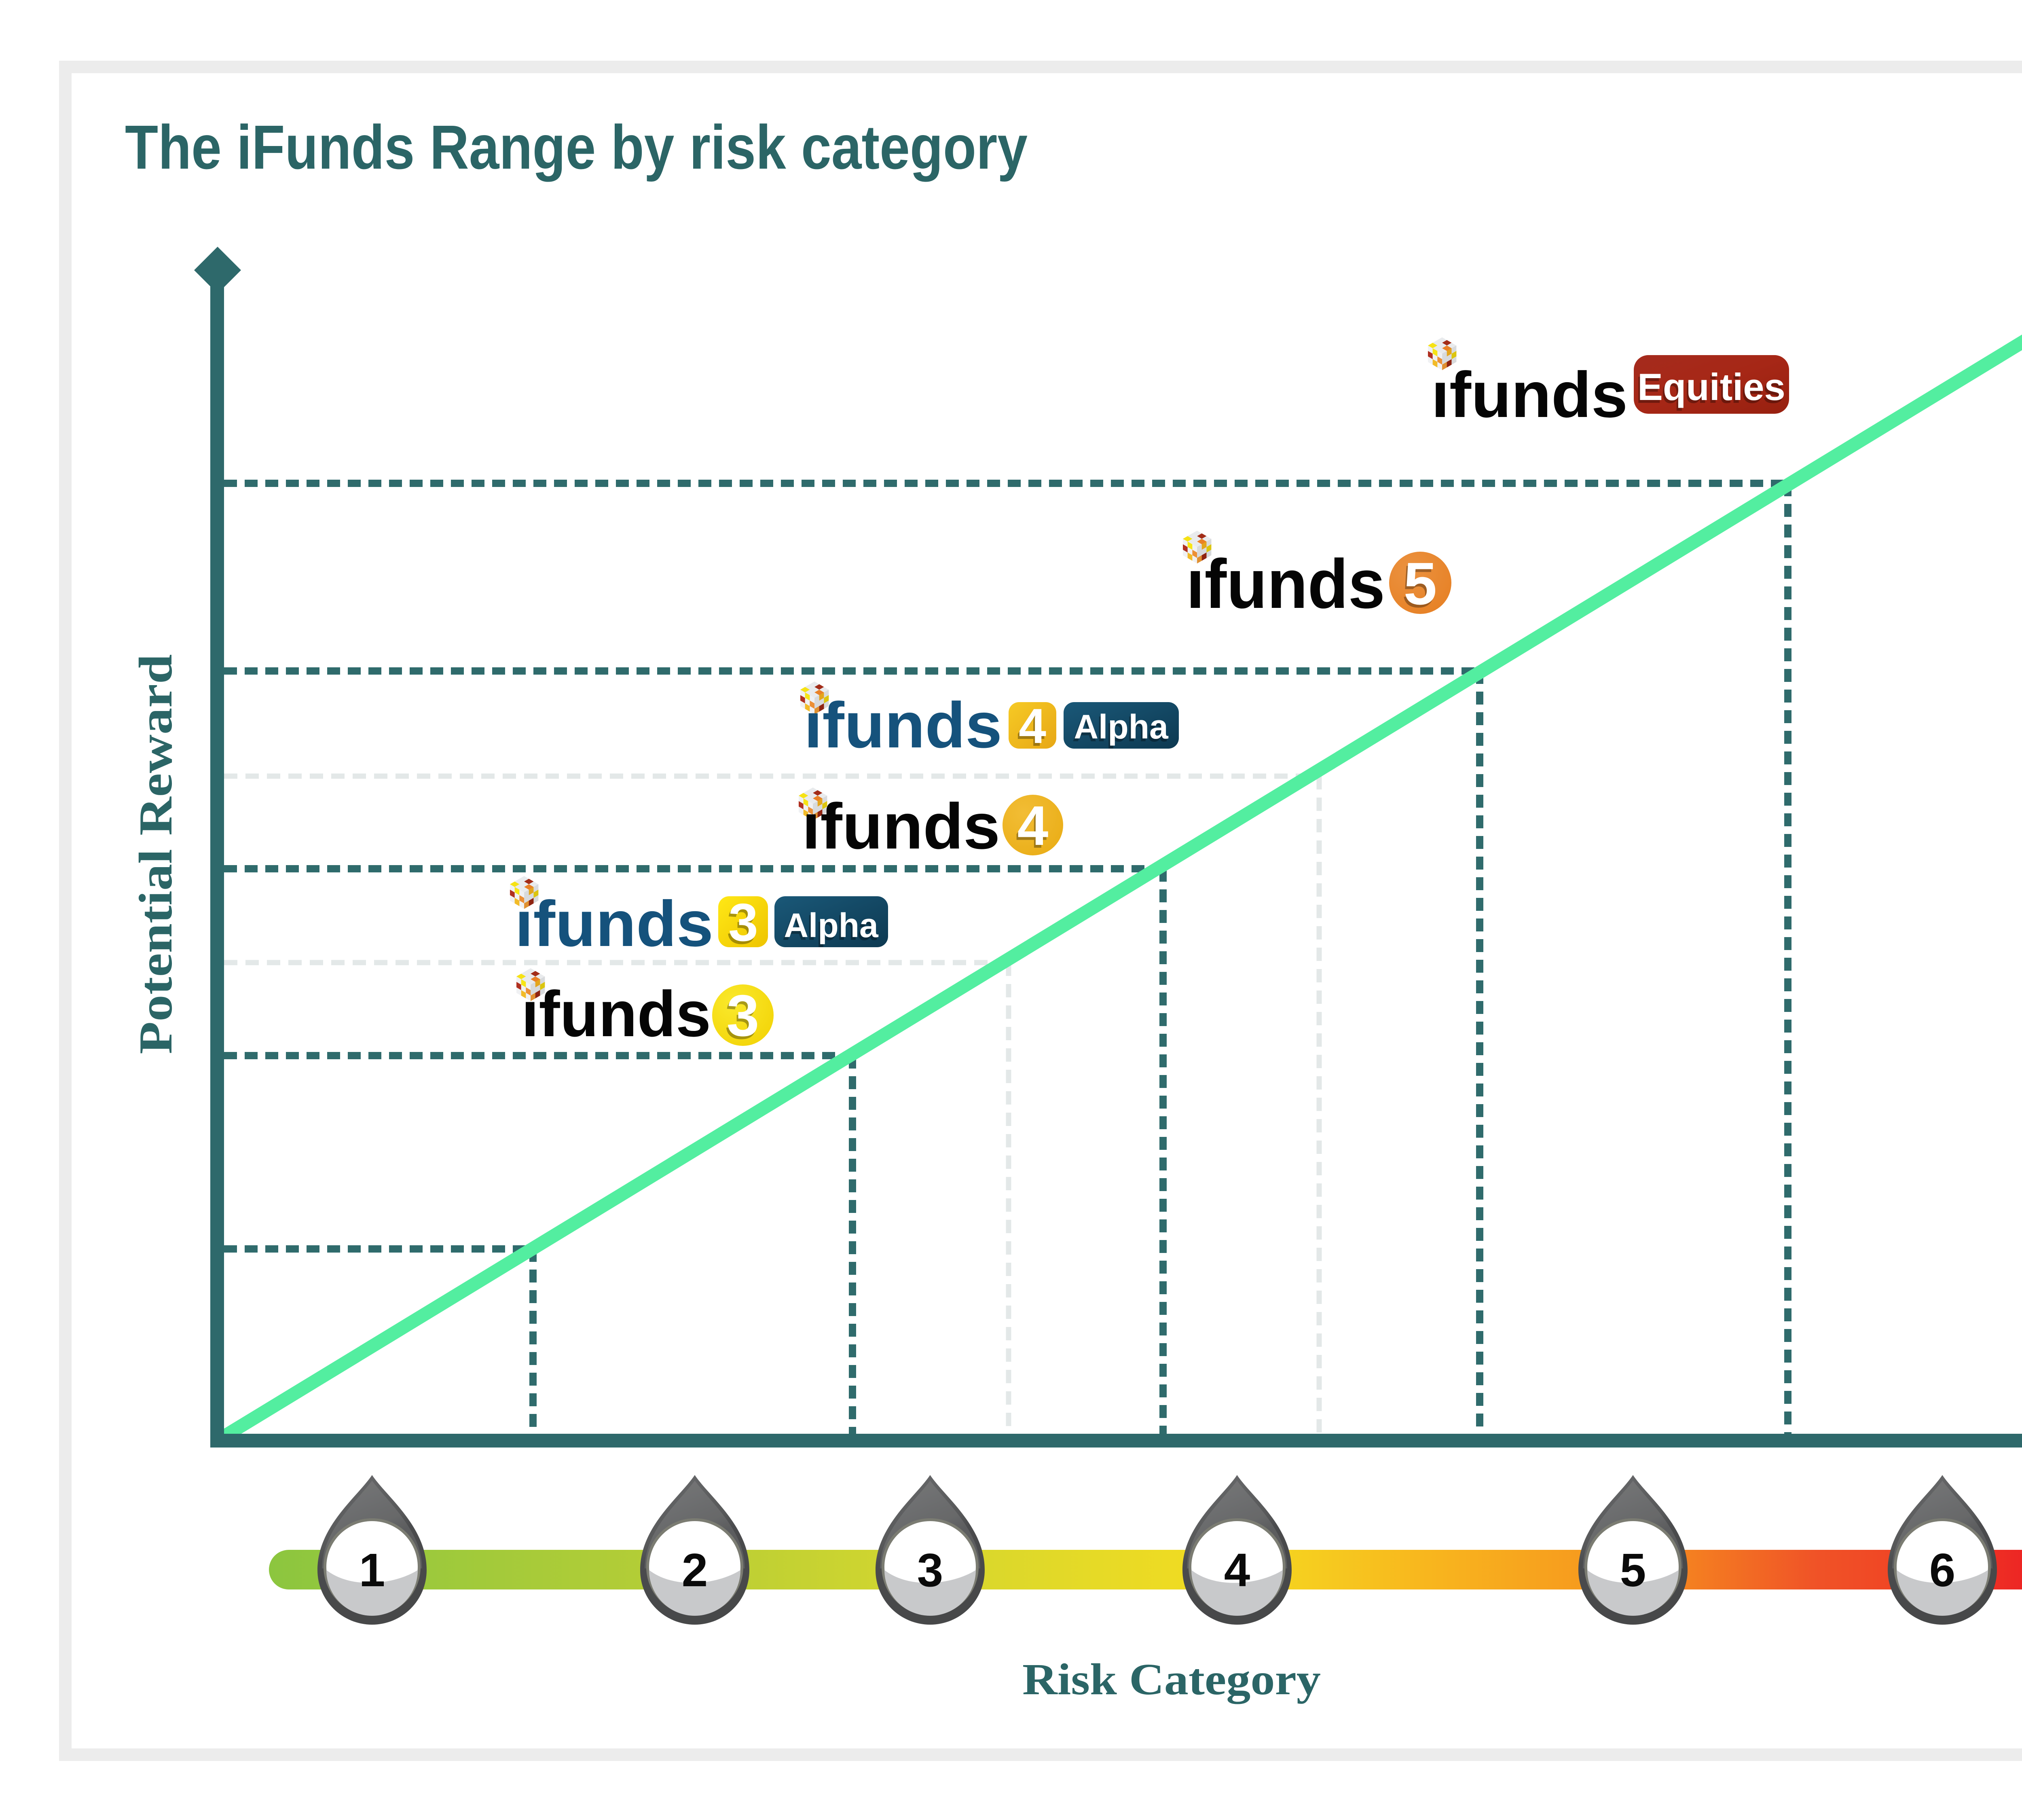  Describe the element at coordinates (1171, 1679) in the screenshot. I see `svg-text: Risk Category` at that location.